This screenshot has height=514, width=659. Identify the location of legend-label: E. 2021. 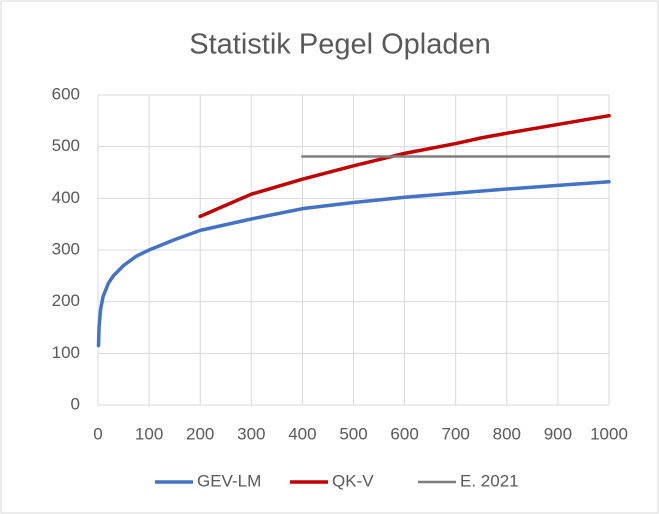
(489, 480).